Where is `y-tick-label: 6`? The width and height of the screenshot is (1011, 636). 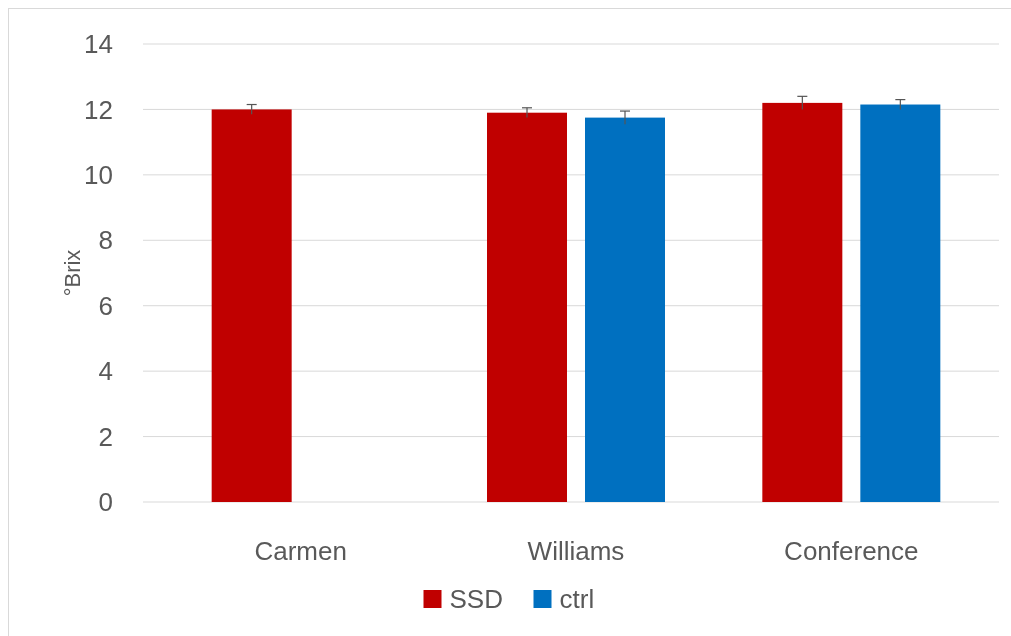
y-tick-label: 6 is located at coordinates (105, 305).